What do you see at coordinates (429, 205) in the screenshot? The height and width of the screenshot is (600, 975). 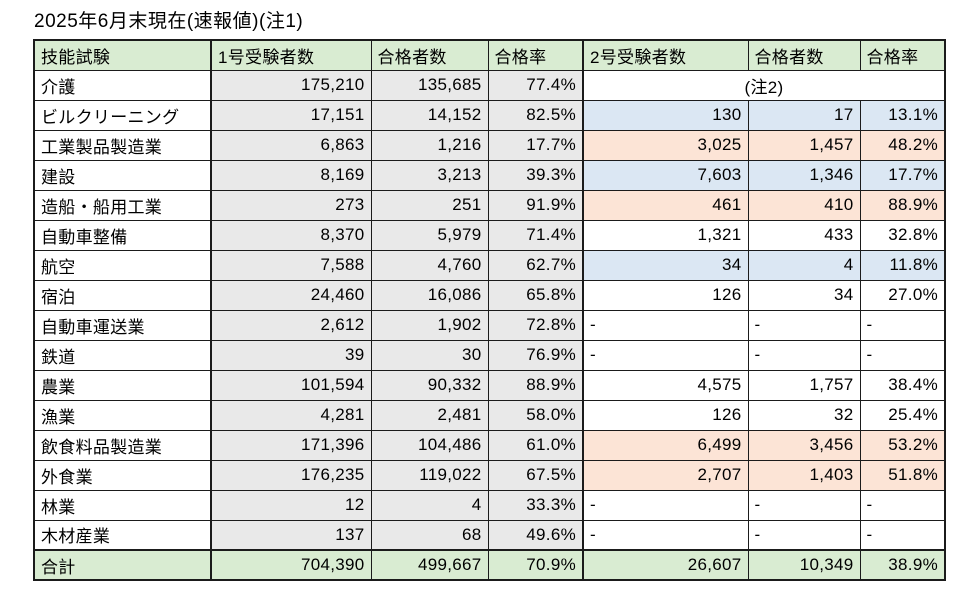 I see `cell-no1-passers: 251` at bounding box center [429, 205].